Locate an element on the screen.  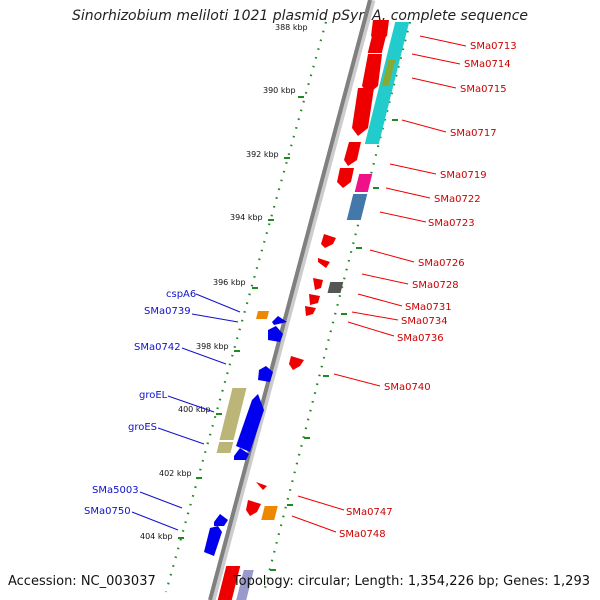
gene-label: SMa0734 is located at coordinates (424, 321).